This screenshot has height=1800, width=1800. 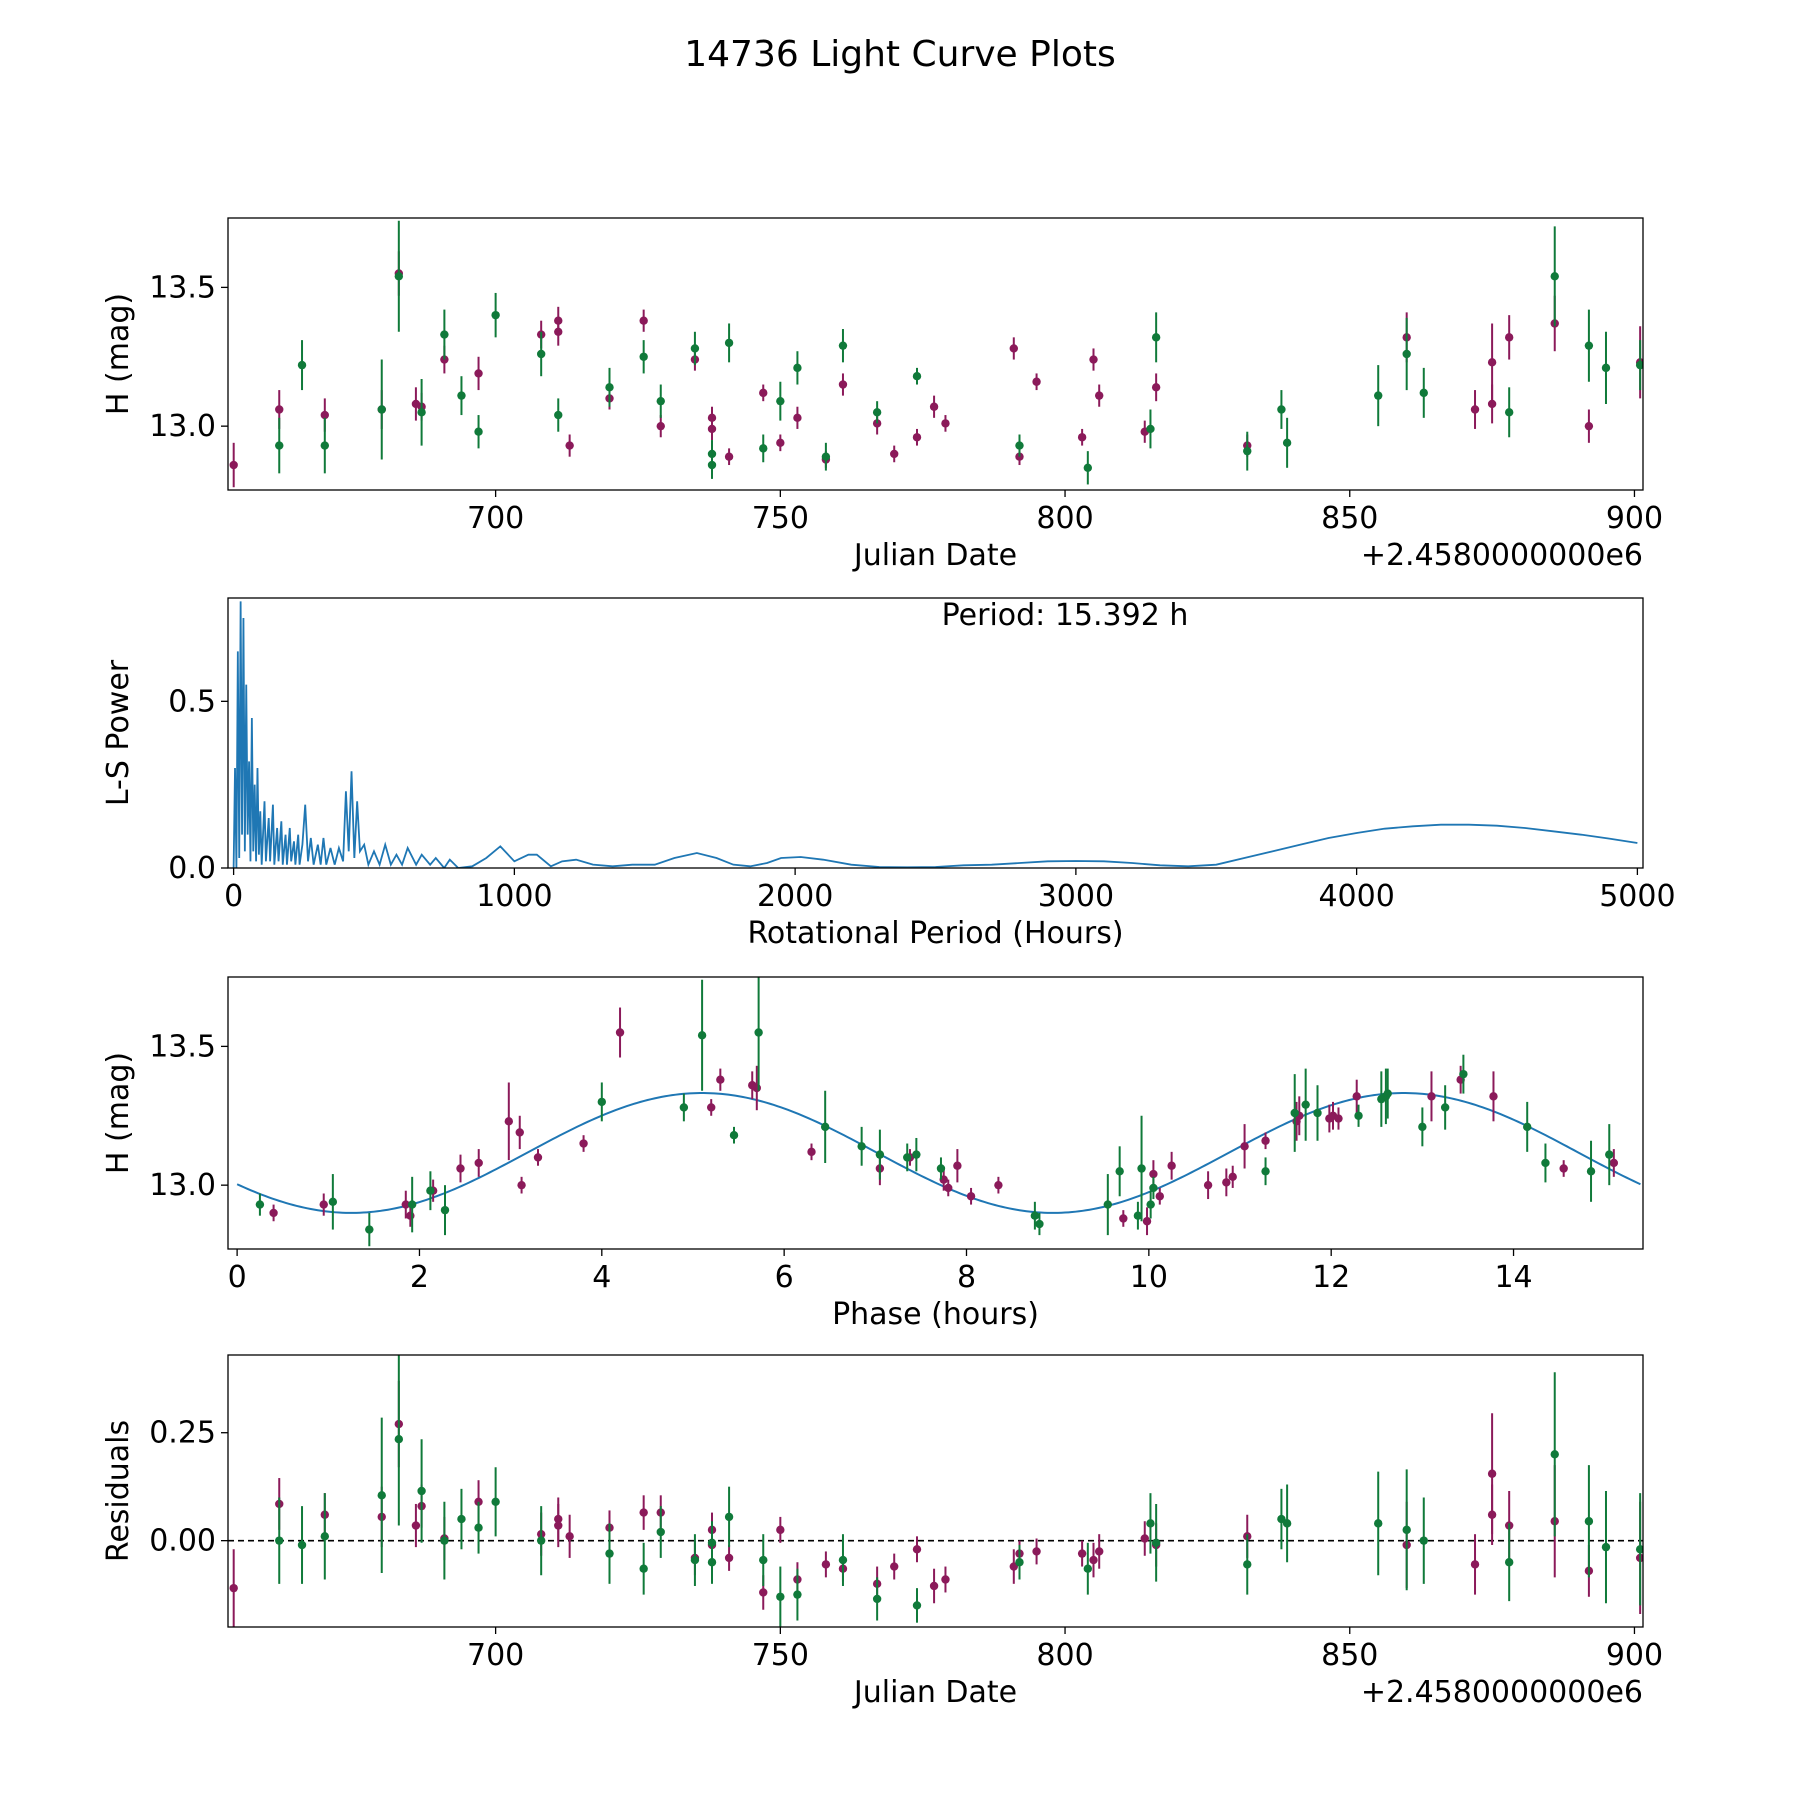 What do you see at coordinates (182, 1185) in the screenshot?
I see `y-tick-label: 13.0` at bounding box center [182, 1185].